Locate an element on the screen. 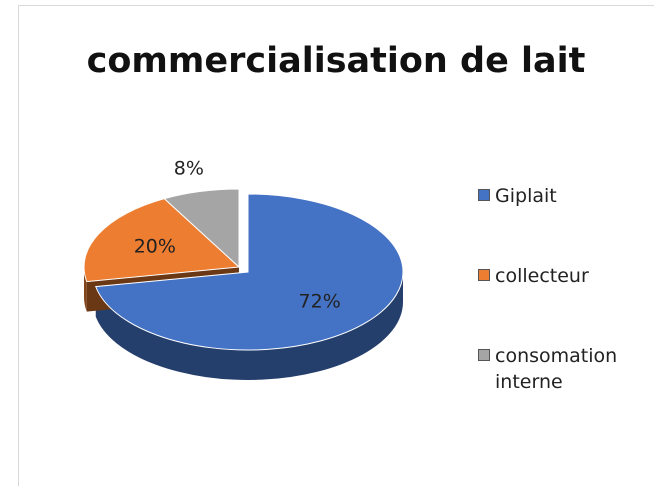 This screenshot has height=486, width=654. chart-title: commercialisation de lait is located at coordinates (336, 61).